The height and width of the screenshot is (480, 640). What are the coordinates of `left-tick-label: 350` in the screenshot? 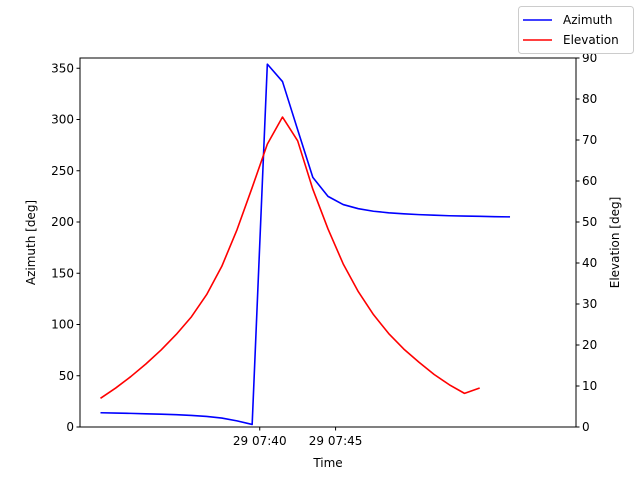 It's located at (62, 68).